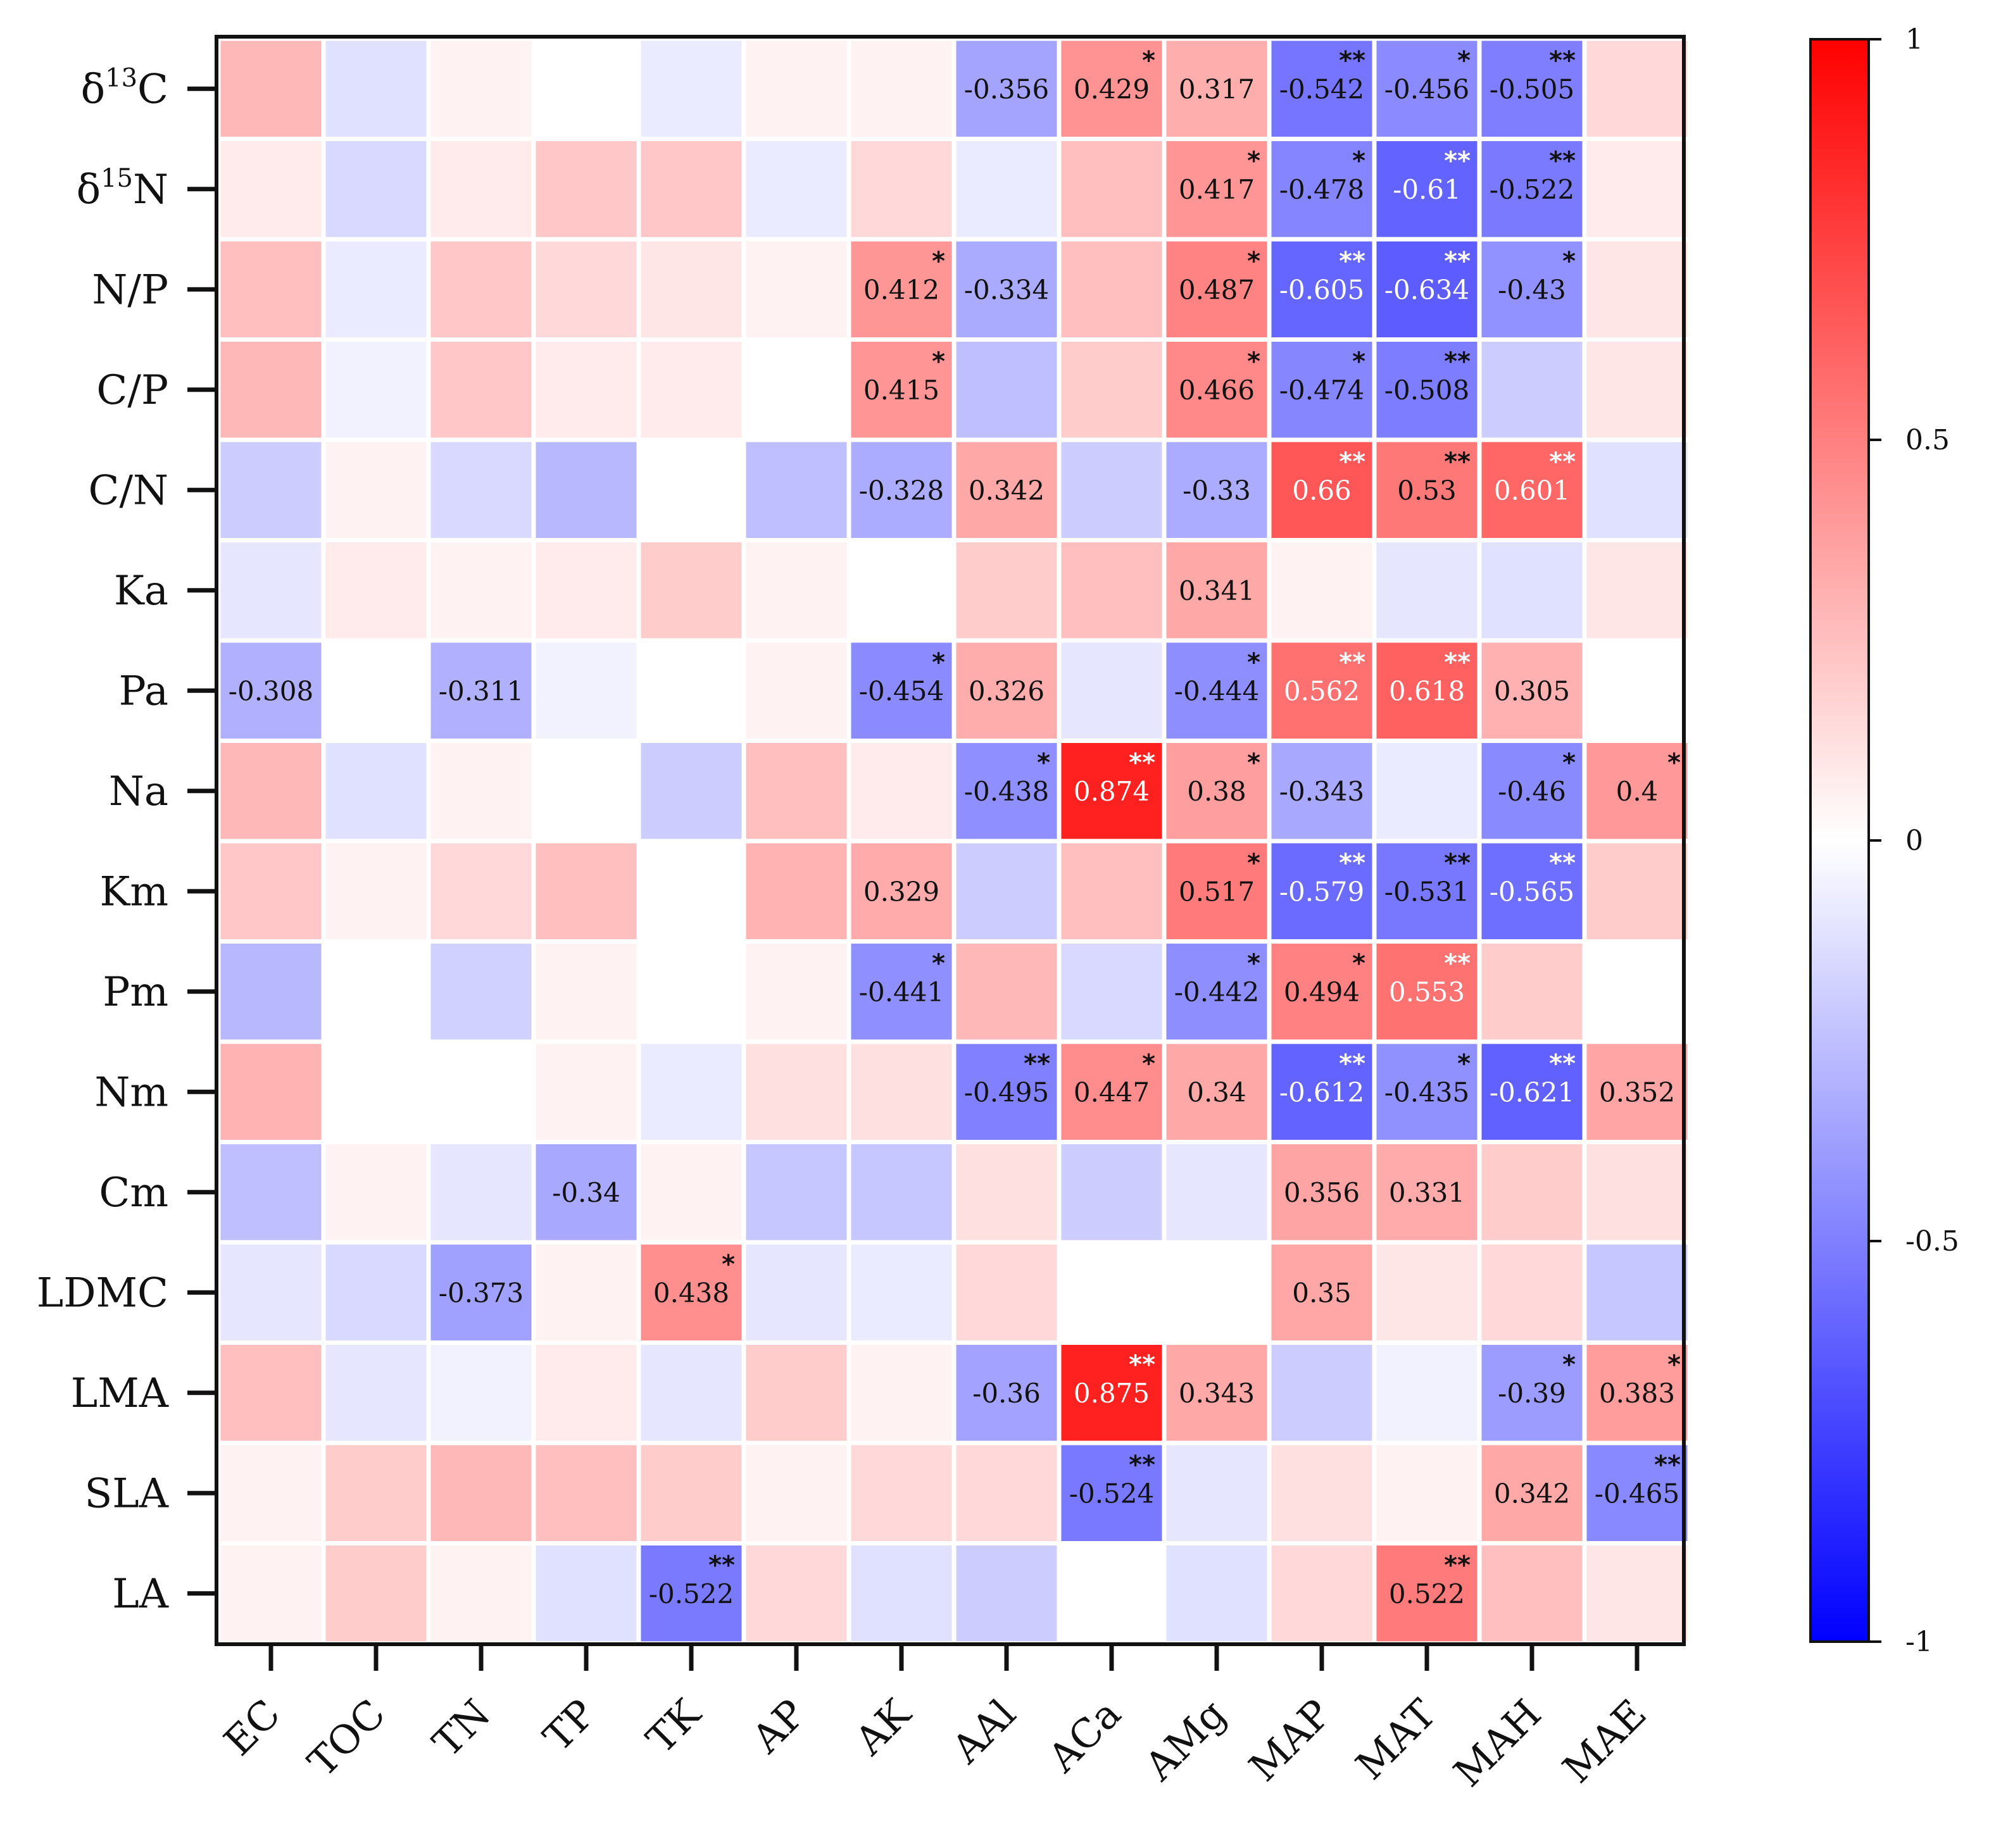  Describe the element at coordinates (1216, 992) in the screenshot. I see `cell-value-label: -0.442` at that location.